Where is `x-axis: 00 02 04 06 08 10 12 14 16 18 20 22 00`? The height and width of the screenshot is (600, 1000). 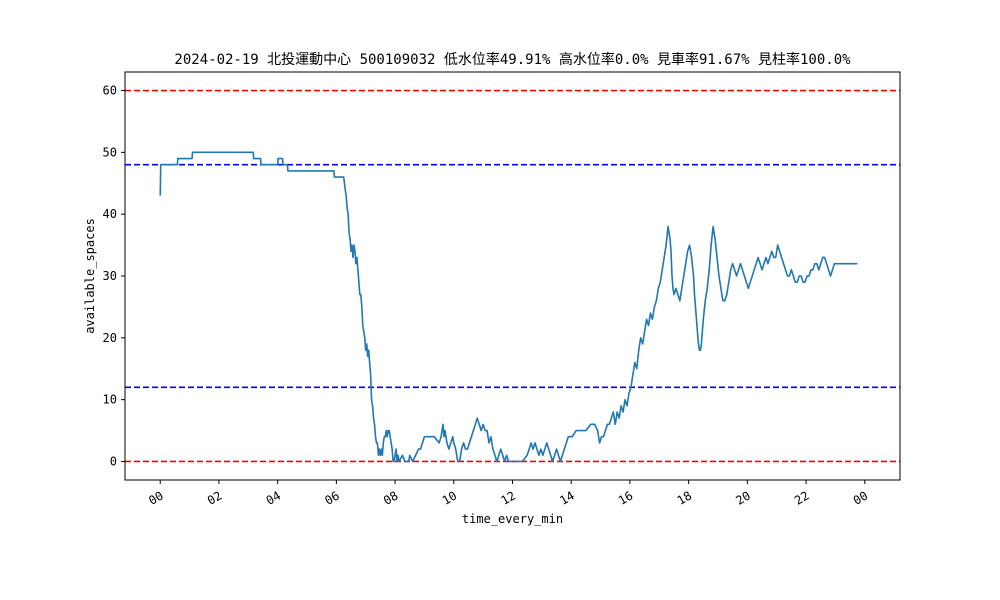 x-axis: 00 02 04 06 08 10 12 14 16 18 20 22 00 is located at coordinates (508, 494).